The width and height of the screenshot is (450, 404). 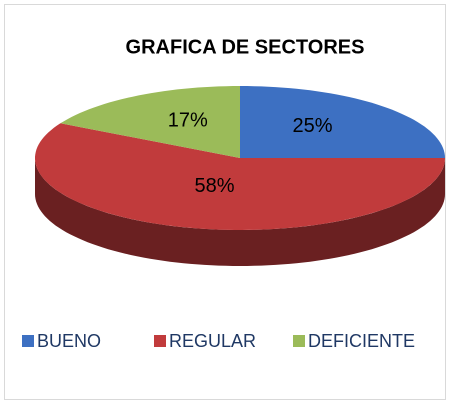 What do you see at coordinates (212, 341) in the screenshot?
I see `legend-label: REGULAR` at bounding box center [212, 341].